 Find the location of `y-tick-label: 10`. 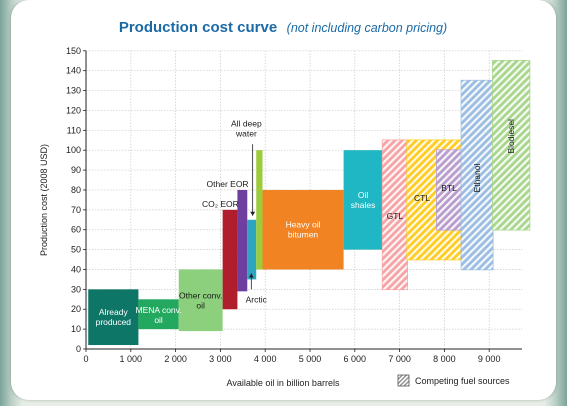

y-tick-label: 10 is located at coordinates (76, 329).